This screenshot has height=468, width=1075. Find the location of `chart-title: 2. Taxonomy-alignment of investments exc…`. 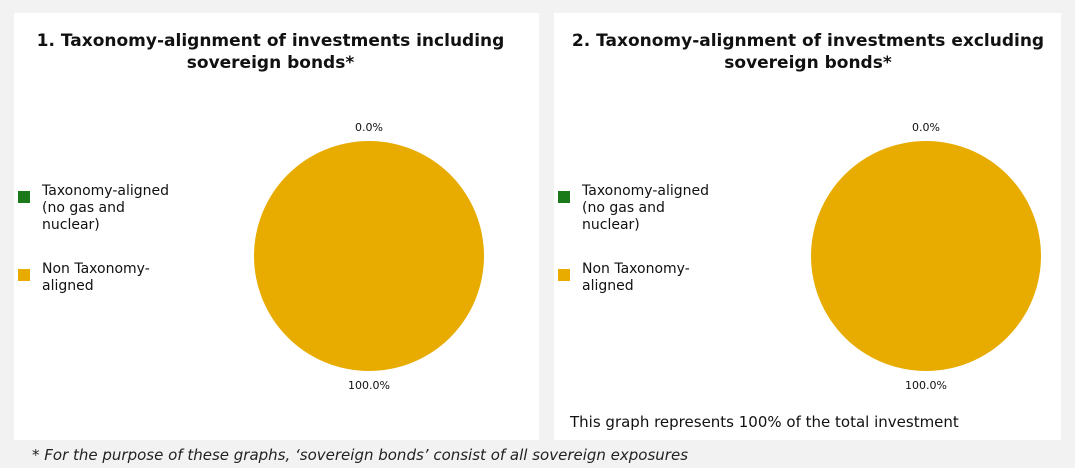

chart-title: 2. Taxonomy-alignment of investments exc… is located at coordinates (808, 52).